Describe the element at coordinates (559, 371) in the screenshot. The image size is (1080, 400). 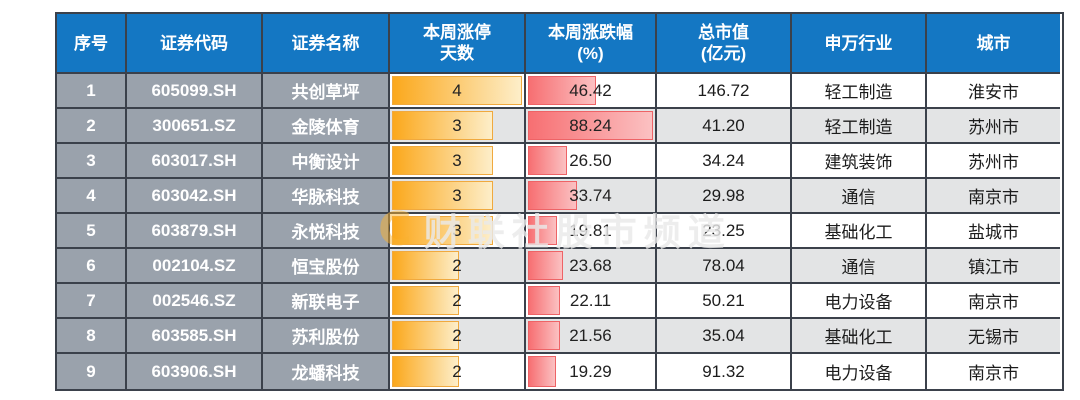
I see `table-row: 9 603906.SH 龙蟠科技 2 19.29 91.32 电力设备 南京市` at that location.